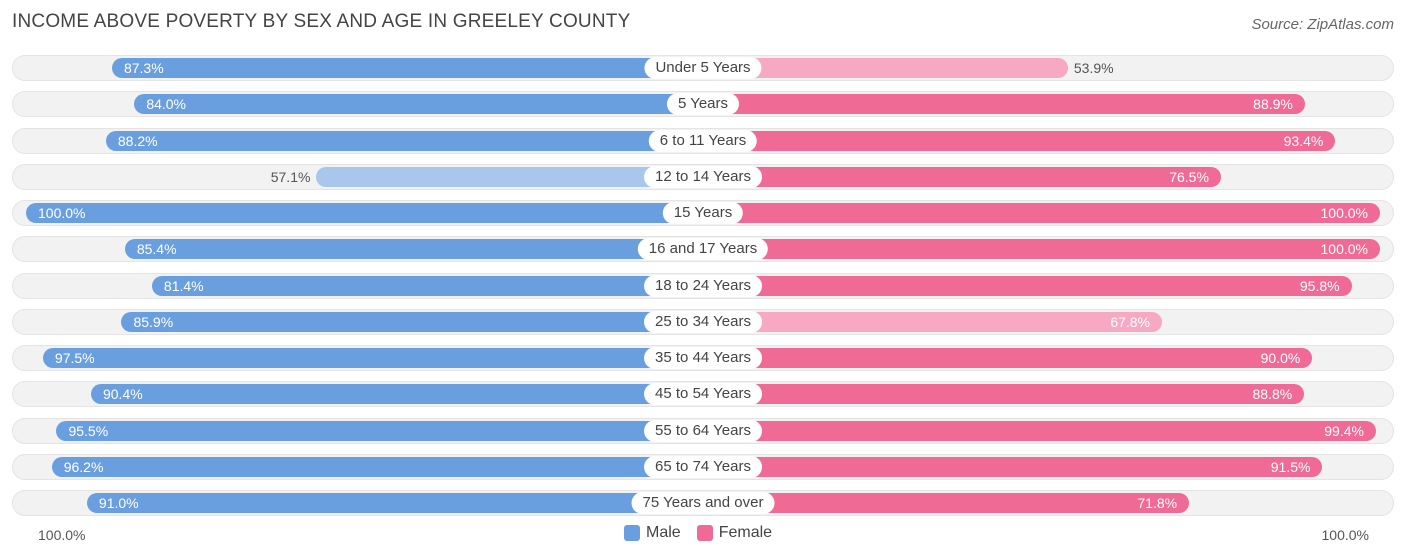  I want to click on legend-male-swatch, so click(632, 533).